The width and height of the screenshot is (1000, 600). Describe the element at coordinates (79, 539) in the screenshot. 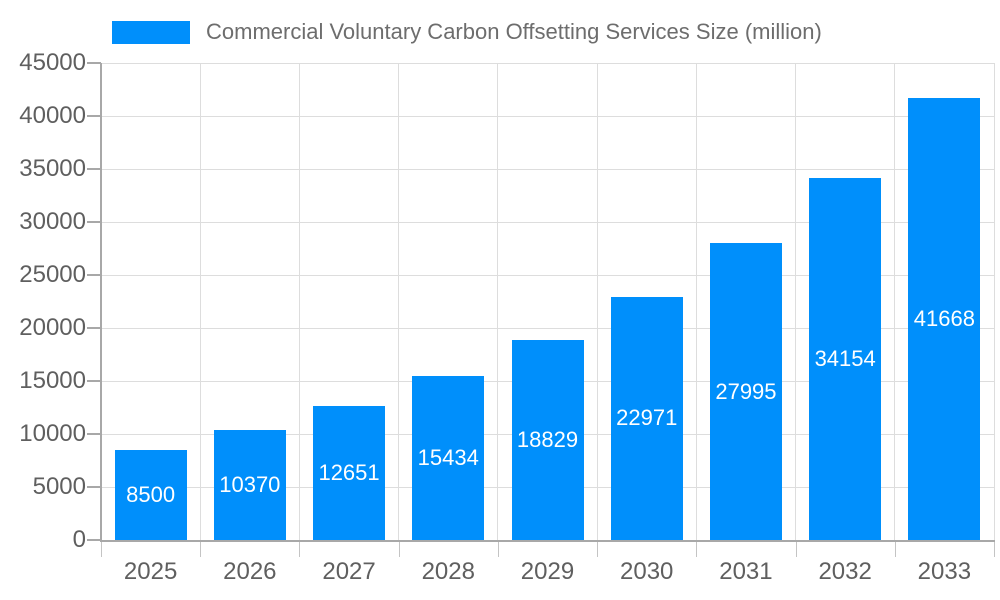

I see `y-axis-tick-label: 0` at that location.